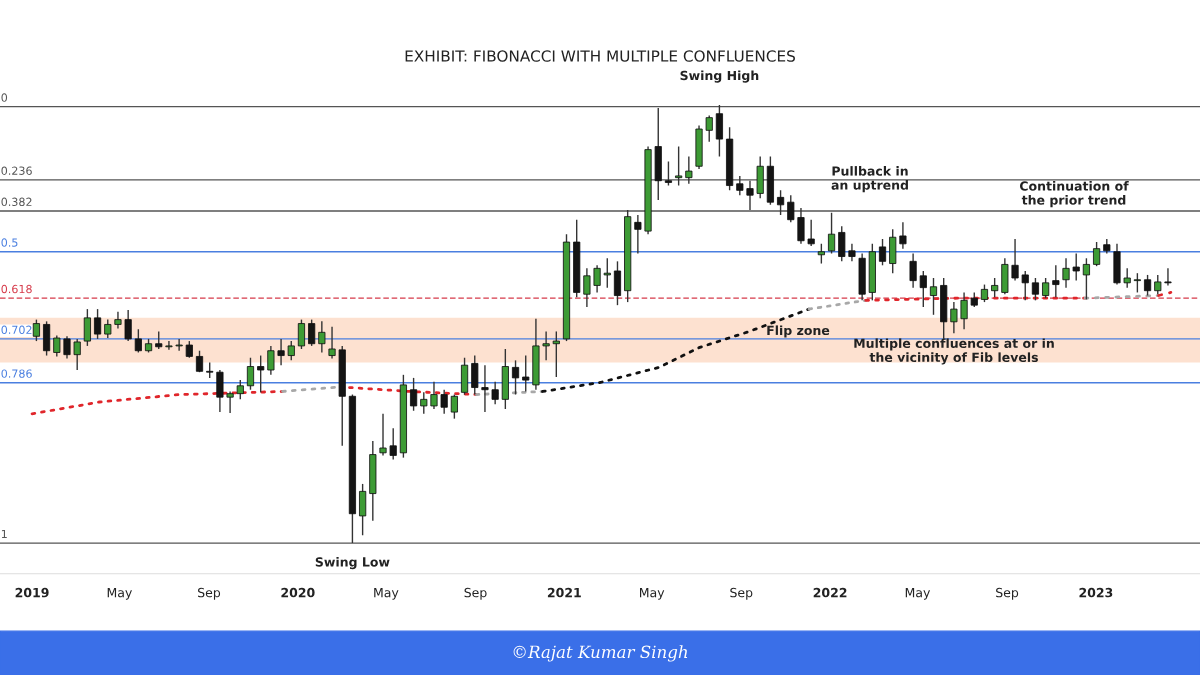 This screenshot has width=1200, height=675. What do you see at coordinates (1096, 592) in the screenshot?
I see `x-tick-label: 2023` at bounding box center [1096, 592].